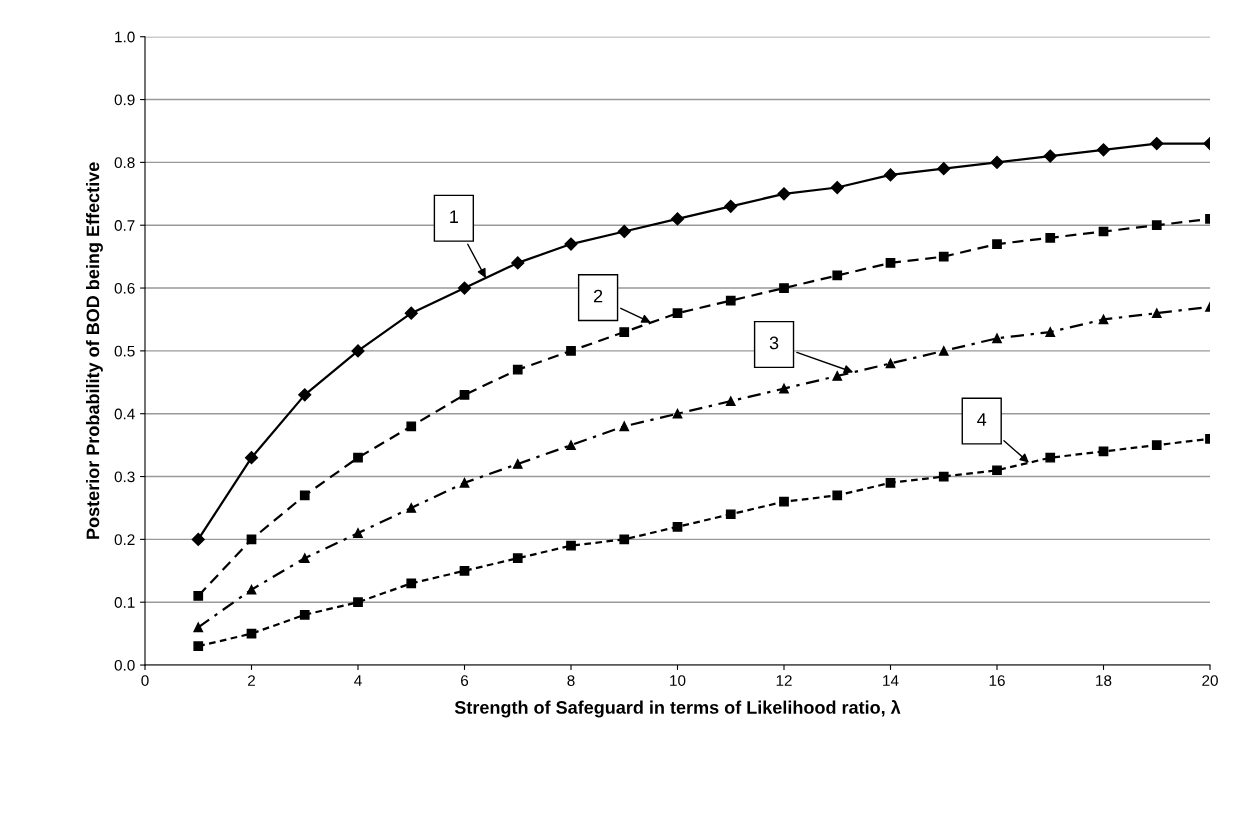 This screenshot has width=1250, height=816. What do you see at coordinates (124, 414) in the screenshot?
I see `y-tick-label: 0.4` at bounding box center [124, 414].